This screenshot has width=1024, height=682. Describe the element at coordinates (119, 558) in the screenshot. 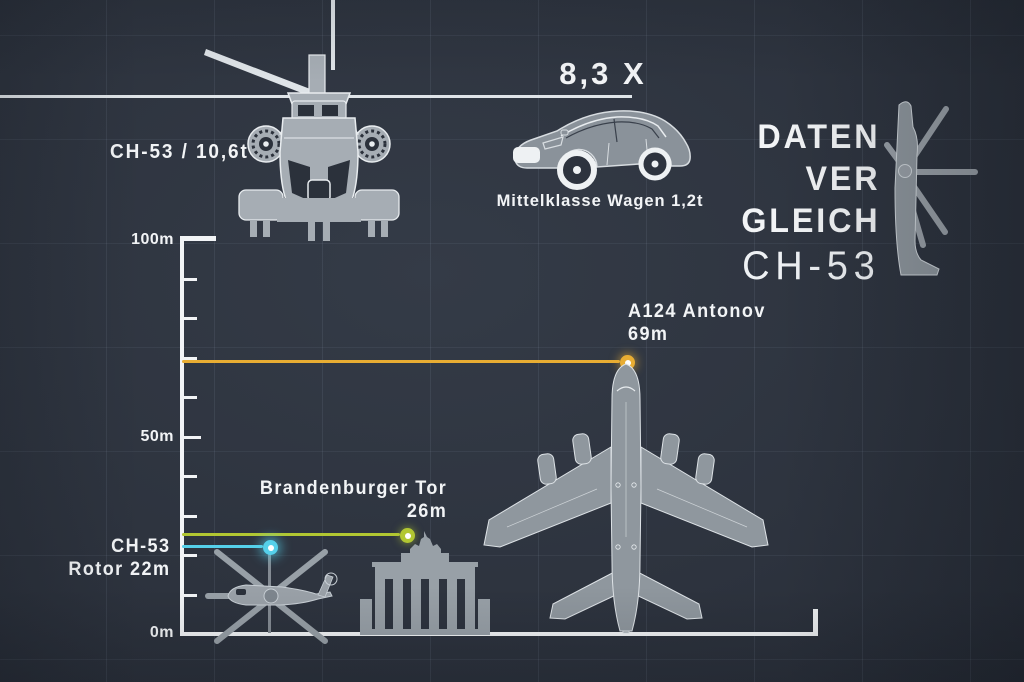

I see `ch53-annotation: CH-53 Rotor 22m` at that location.